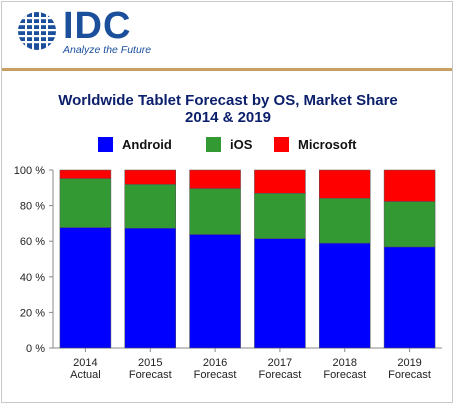 This screenshot has width=456, height=406. What do you see at coordinates (85, 375) in the screenshot?
I see `x-tick-label: Actual` at bounding box center [85, 375].